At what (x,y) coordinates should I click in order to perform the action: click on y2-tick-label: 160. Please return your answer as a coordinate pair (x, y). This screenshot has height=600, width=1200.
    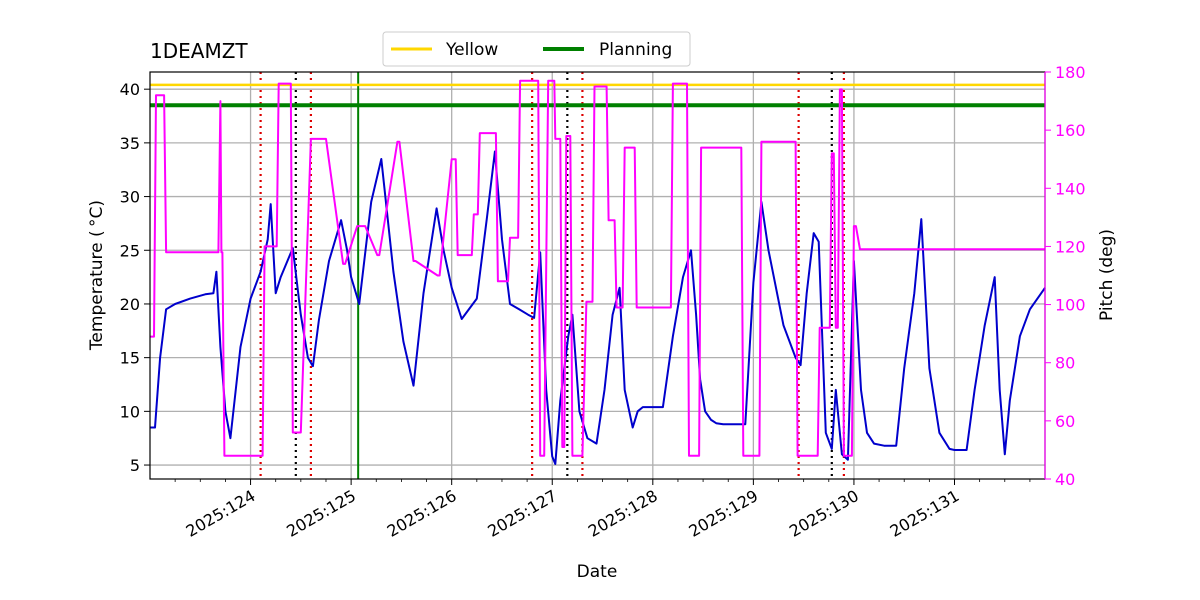
    Looking at the image, I should click on (1070, 130).